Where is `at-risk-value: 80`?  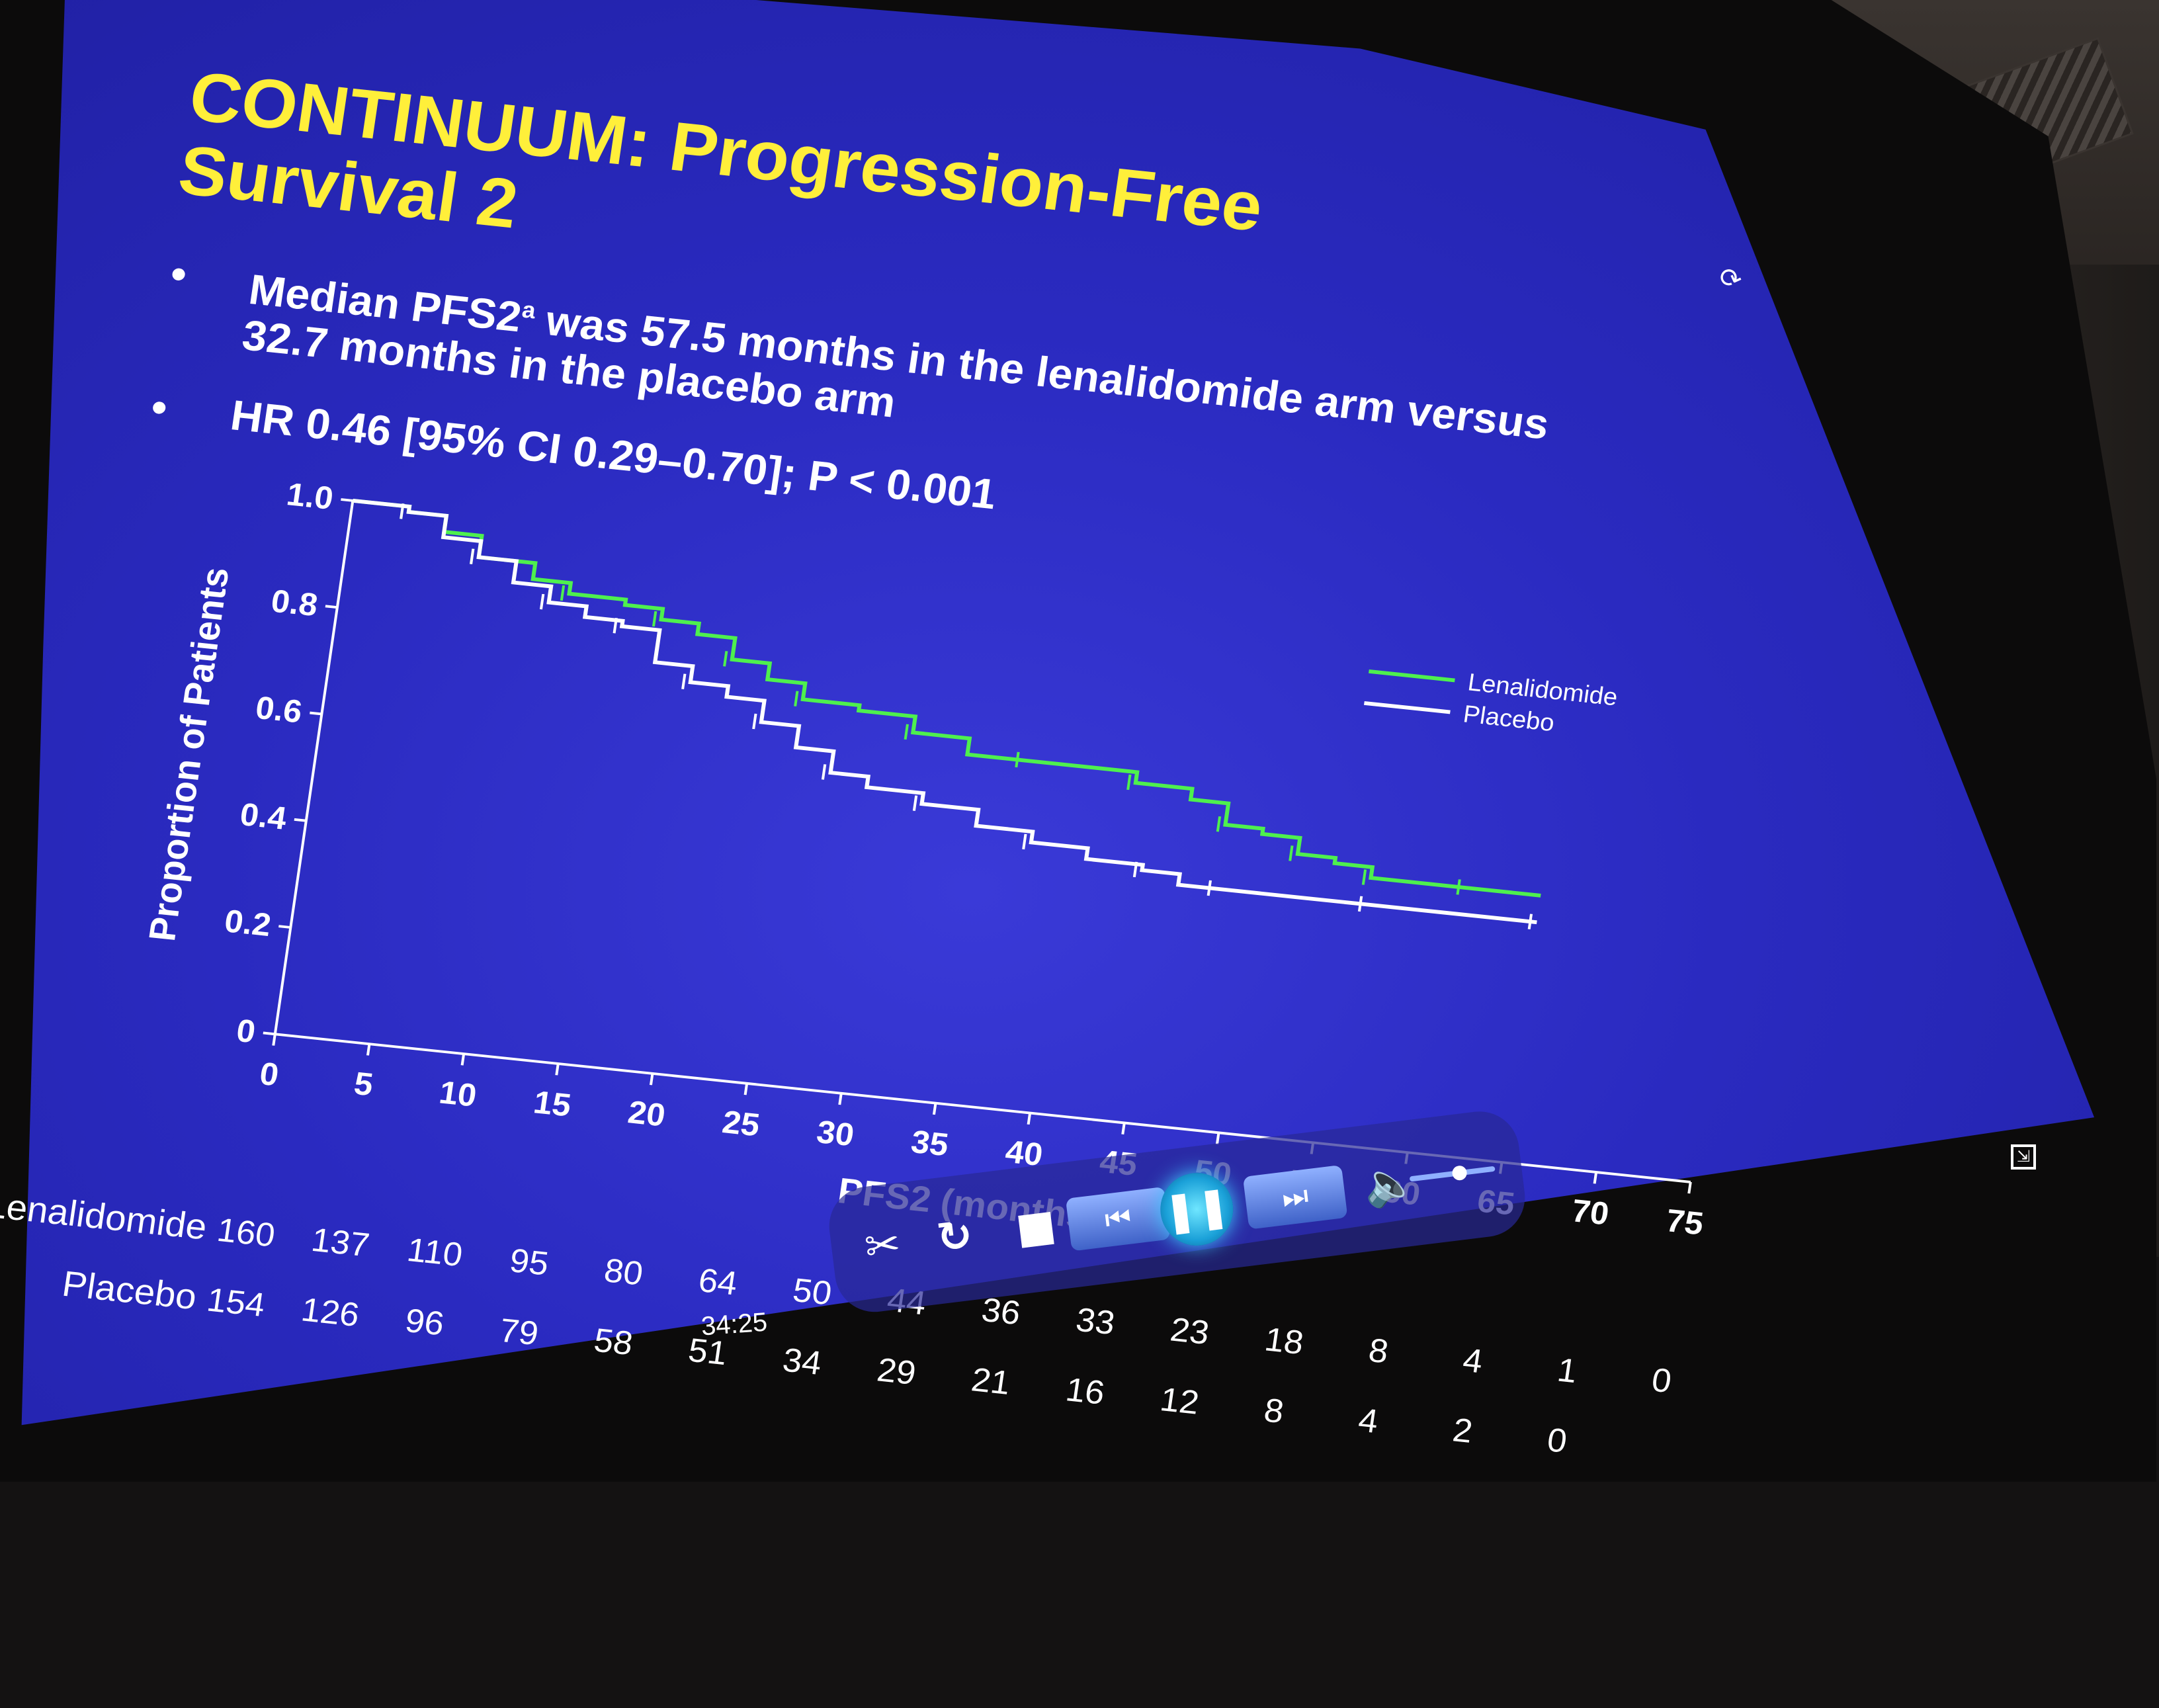
at-risk-value: 80 is located at coordinates (624, 1271).